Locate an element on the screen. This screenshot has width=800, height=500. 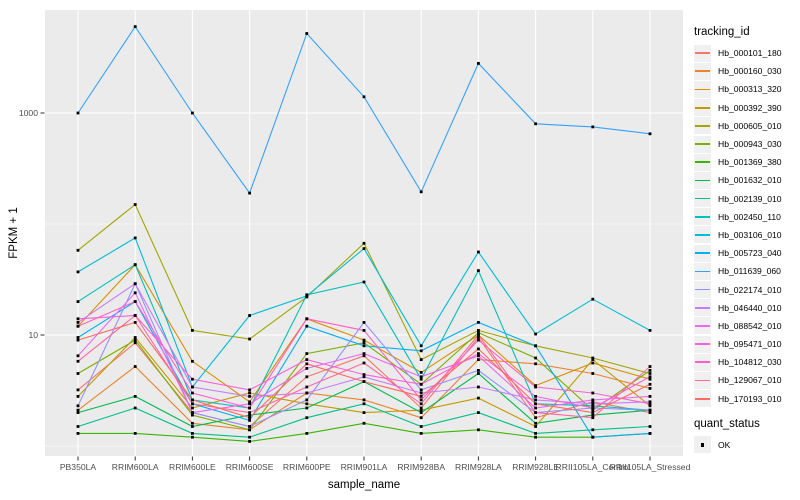
legend-entry-Hb_000160_030: Hb_000160_030 is located at coordinates (744, 71).